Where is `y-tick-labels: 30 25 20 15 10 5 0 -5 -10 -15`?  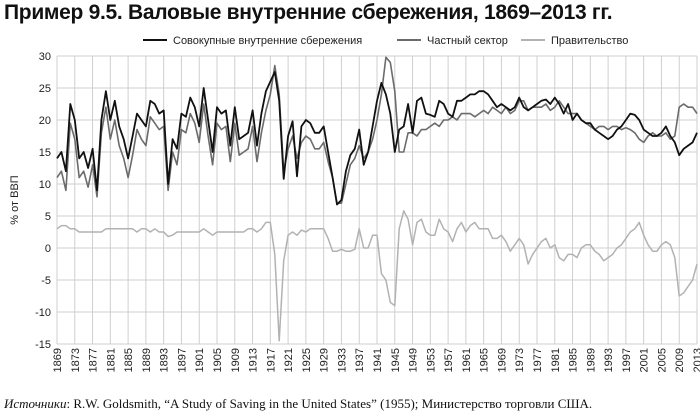
y-tick-labels: 30 25 20 15 10 5 0 -5 -10 -15 is located at coordinates (43, 201).